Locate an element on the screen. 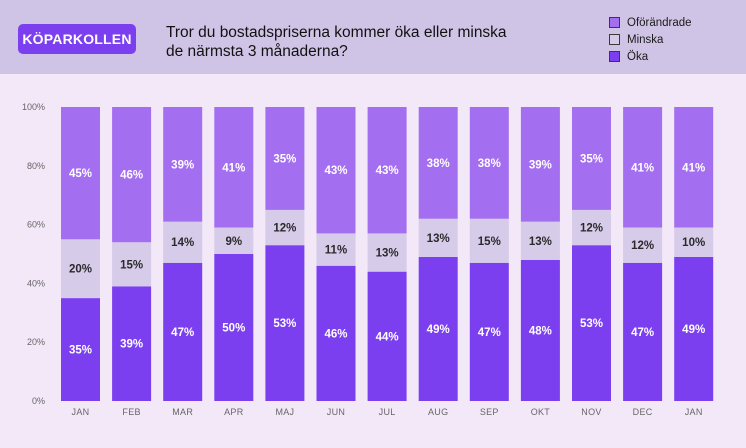 The height and width of the screenshot is (448, 746). chart-title-line-2: de närmsta 3 månaderna? is located at coordinates (257, 51).